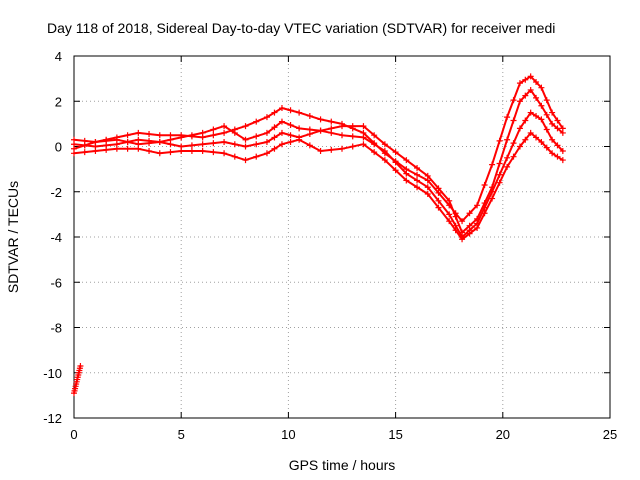 Image resolution: width=640 pixels, height=480 pixels. I want to click on x-tick-label: 15, so click(395, 434).